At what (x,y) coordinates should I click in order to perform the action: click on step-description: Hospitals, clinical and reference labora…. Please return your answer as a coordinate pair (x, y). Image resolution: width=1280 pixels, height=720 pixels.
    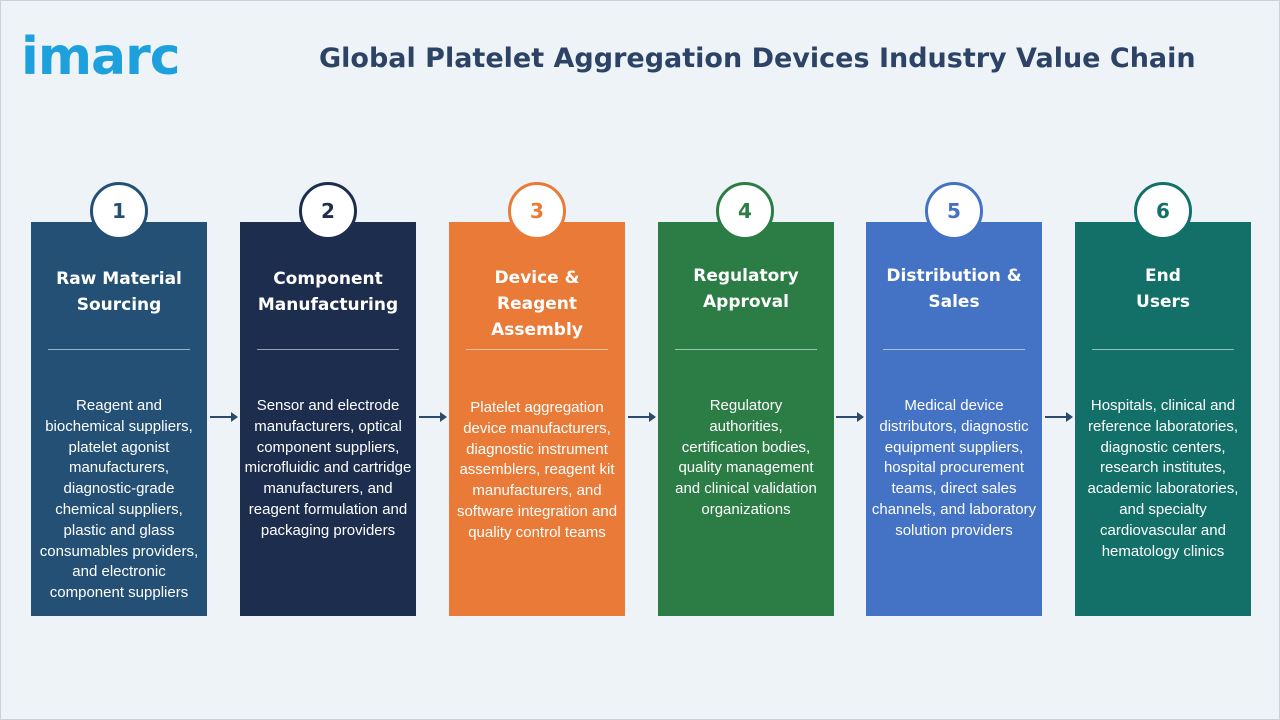
    Looking at the image, I should click on (1163, 478).